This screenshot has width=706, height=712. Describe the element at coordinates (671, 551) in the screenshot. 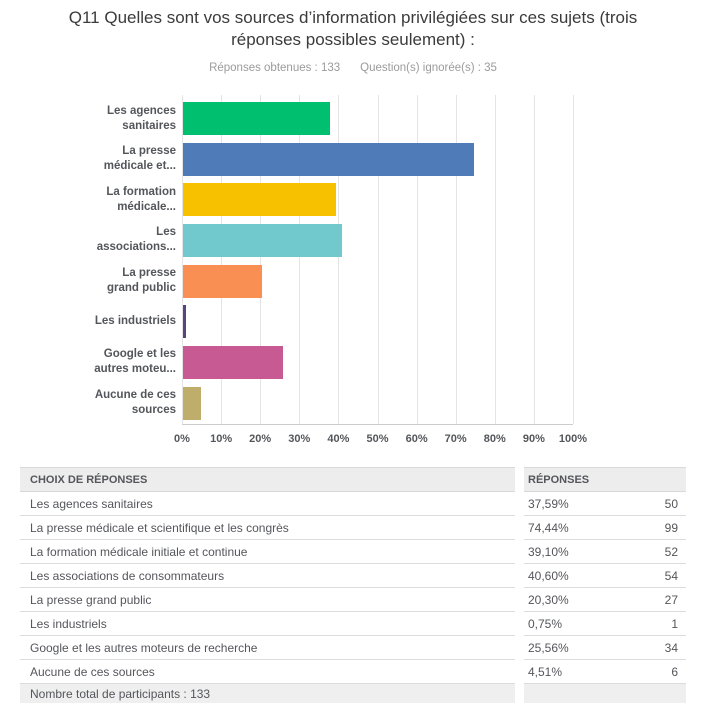

I see `count-value: 52` at that location.